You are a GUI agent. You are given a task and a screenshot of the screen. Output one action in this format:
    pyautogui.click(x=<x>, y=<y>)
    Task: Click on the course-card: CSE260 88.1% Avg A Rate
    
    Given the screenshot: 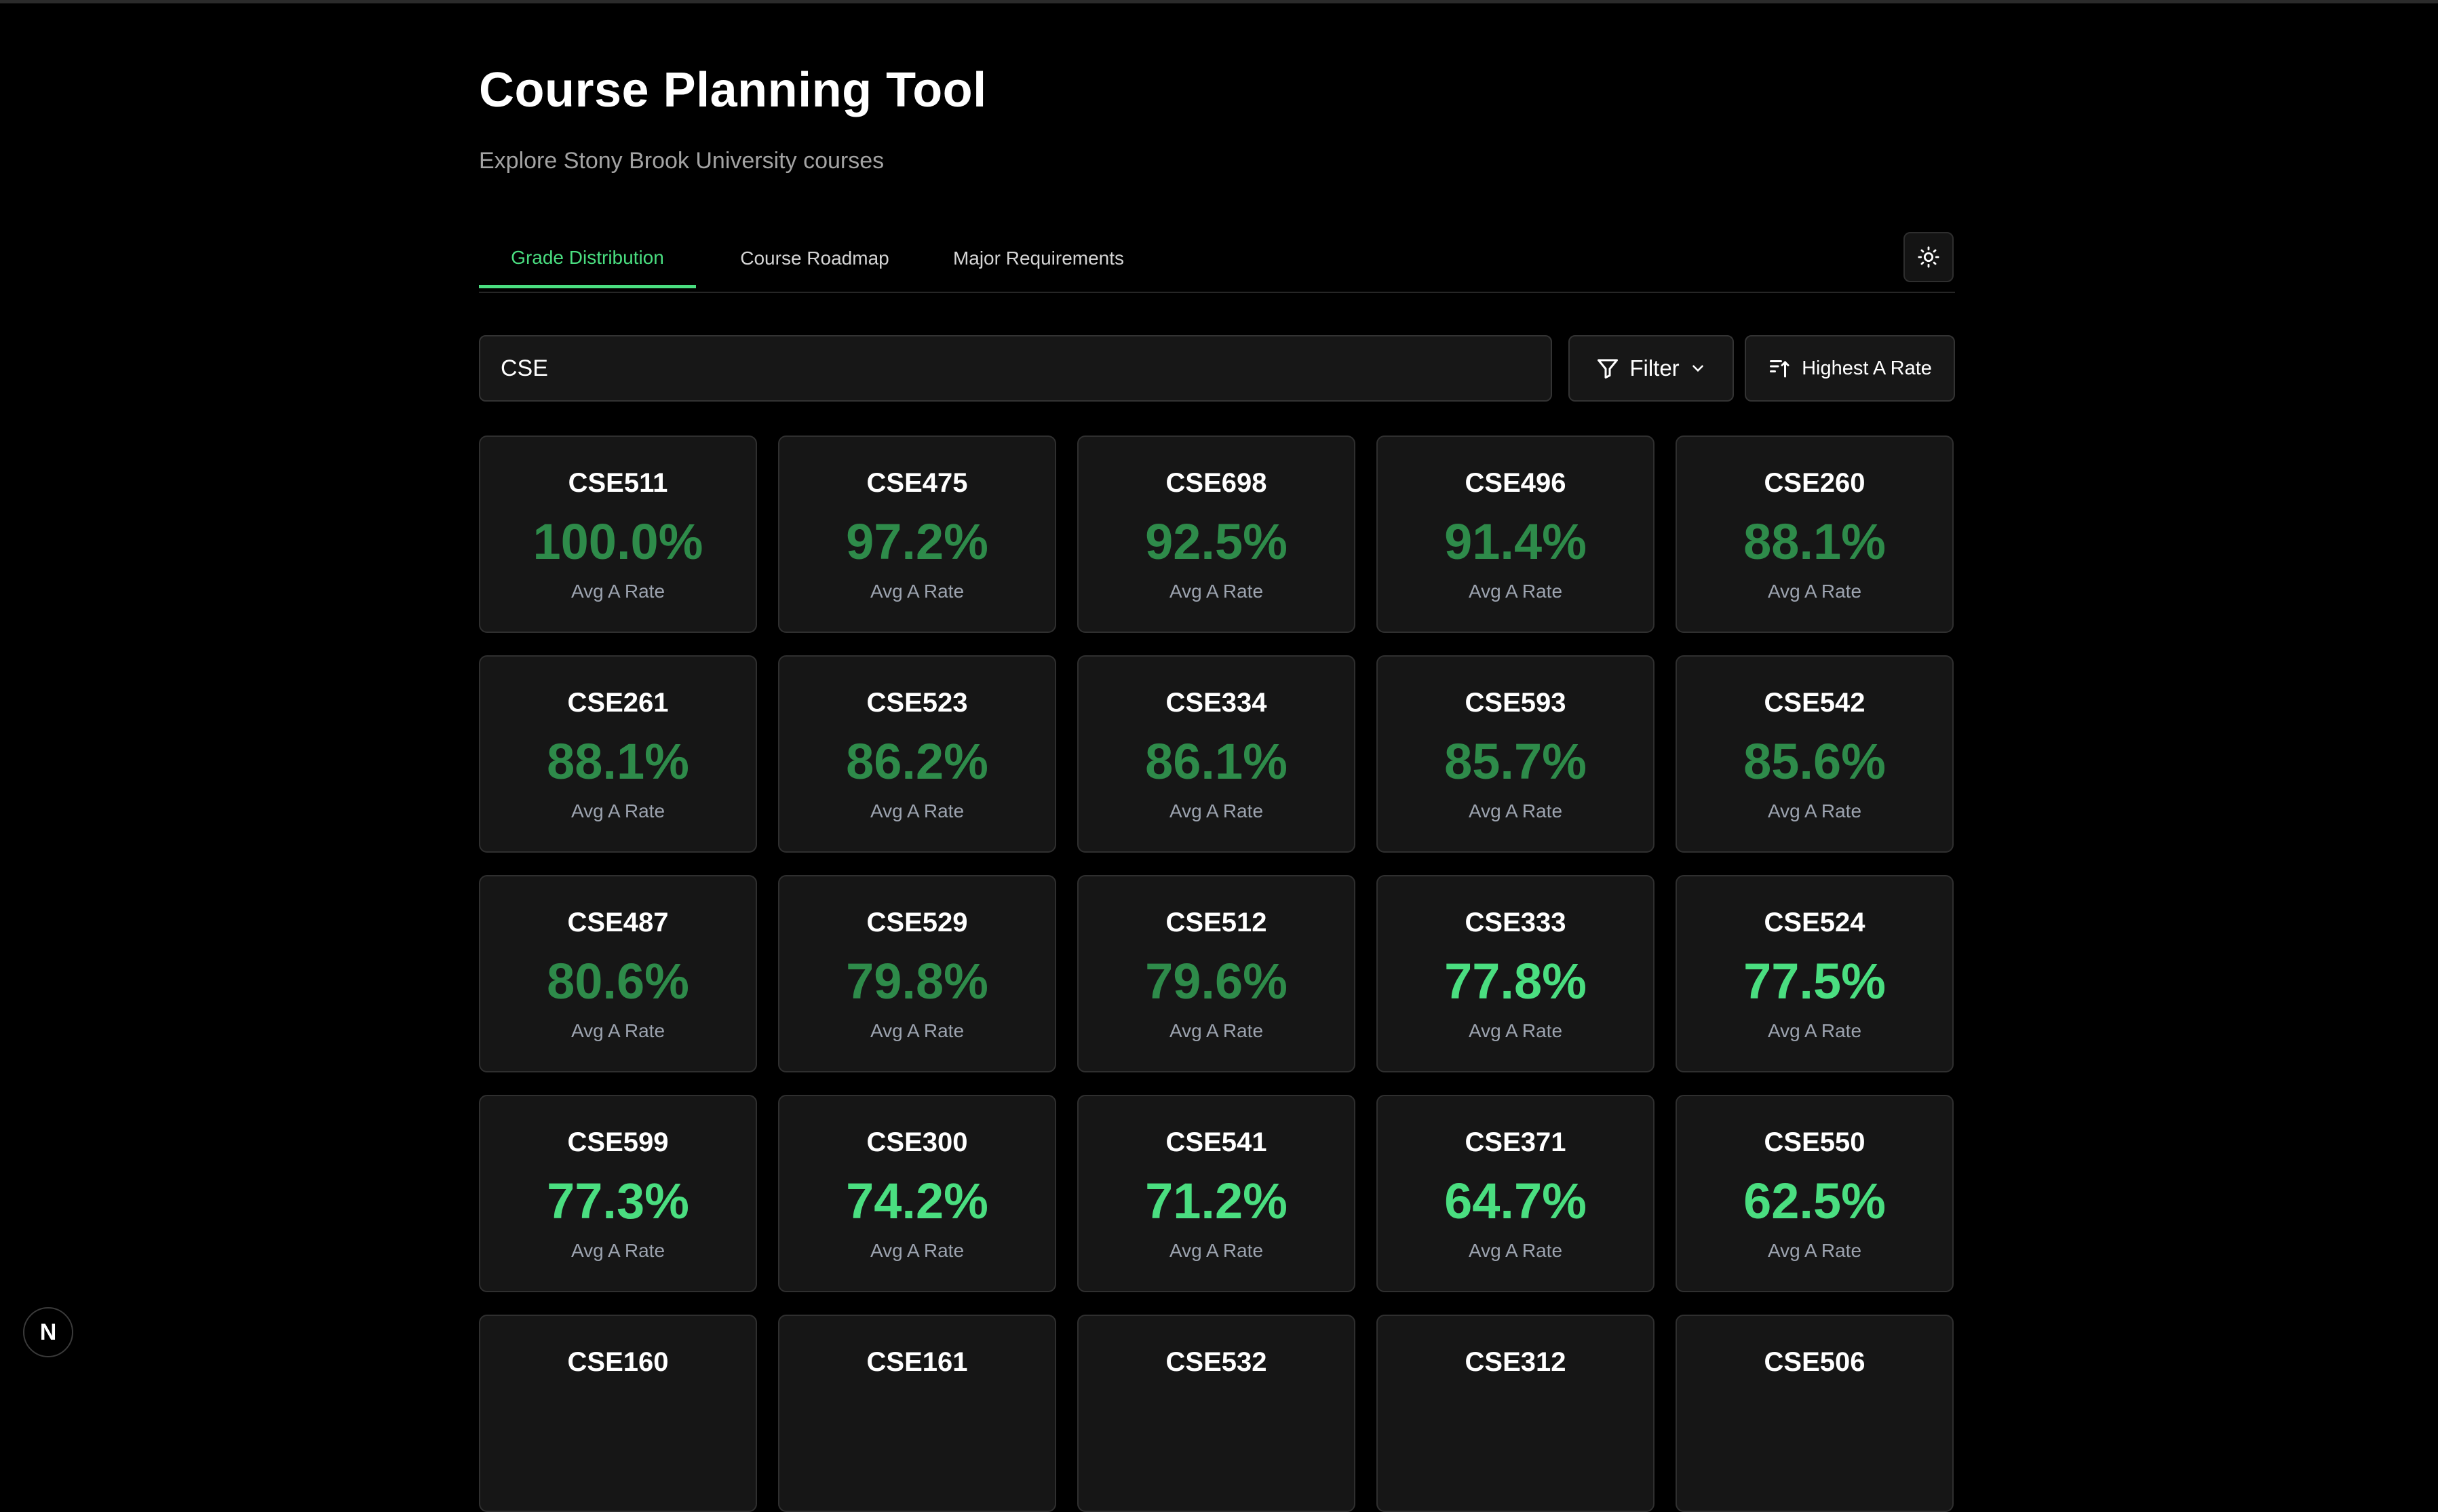 What is the action you would take?
    pyautogui.click(x=1815, y=534)
    